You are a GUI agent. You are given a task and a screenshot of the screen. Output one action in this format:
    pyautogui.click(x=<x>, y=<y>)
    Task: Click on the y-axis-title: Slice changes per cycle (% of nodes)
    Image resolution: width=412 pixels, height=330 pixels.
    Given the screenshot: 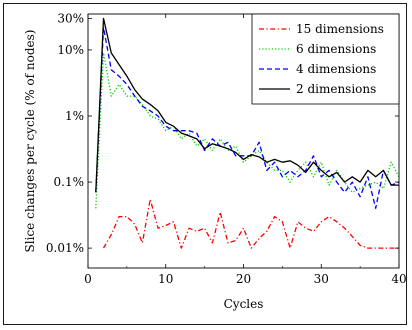 What is the action you would take?
    pyautogui.click(x=30, y=141)
    